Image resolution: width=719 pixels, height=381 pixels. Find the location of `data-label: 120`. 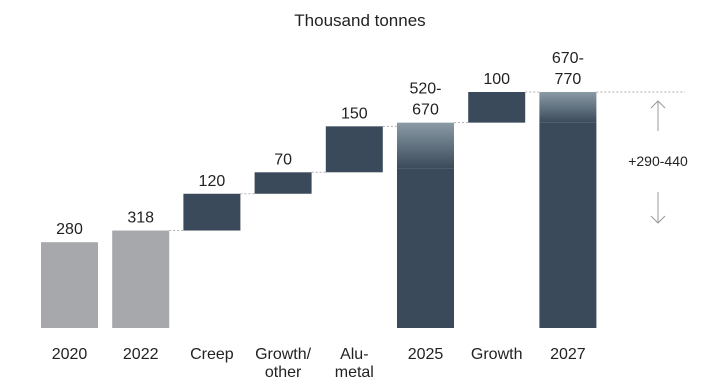

data-label: 120 is located at coordinates (212, 181).